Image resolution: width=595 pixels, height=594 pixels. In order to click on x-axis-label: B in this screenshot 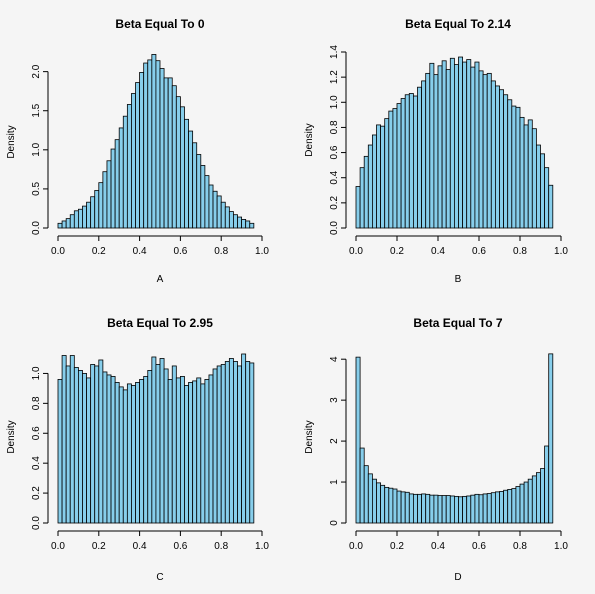, I will do `click(458, 279)`.